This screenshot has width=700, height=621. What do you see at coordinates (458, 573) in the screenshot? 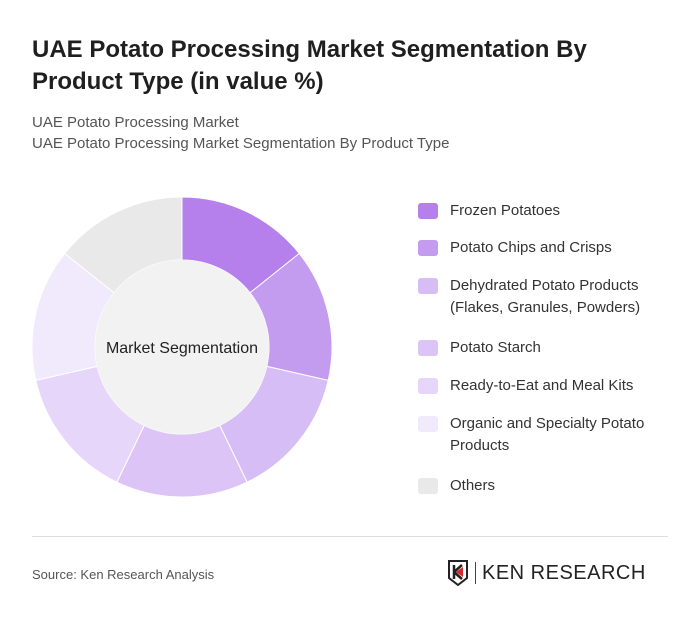
I see `logo-icon` at bounding box center [458, 573].